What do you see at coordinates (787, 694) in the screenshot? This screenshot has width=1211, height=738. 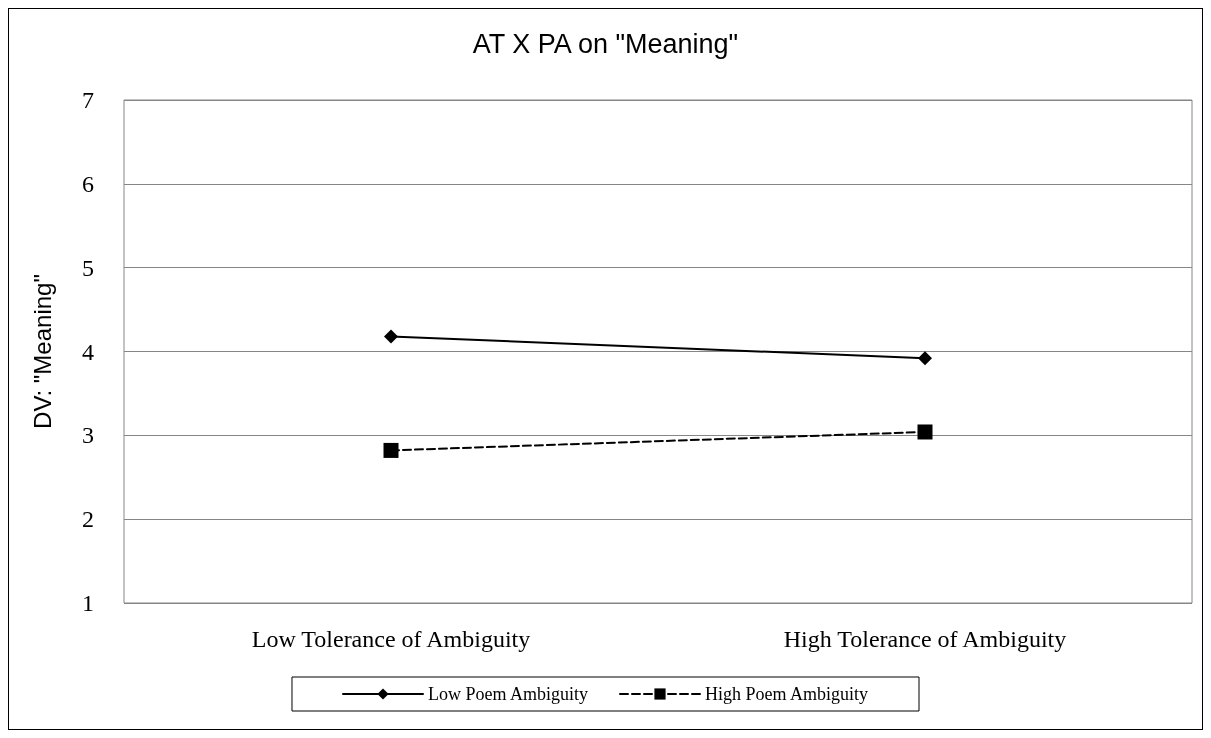 I see `legend-label: High Poem Ambiguity` at bounding box center [787, 694].